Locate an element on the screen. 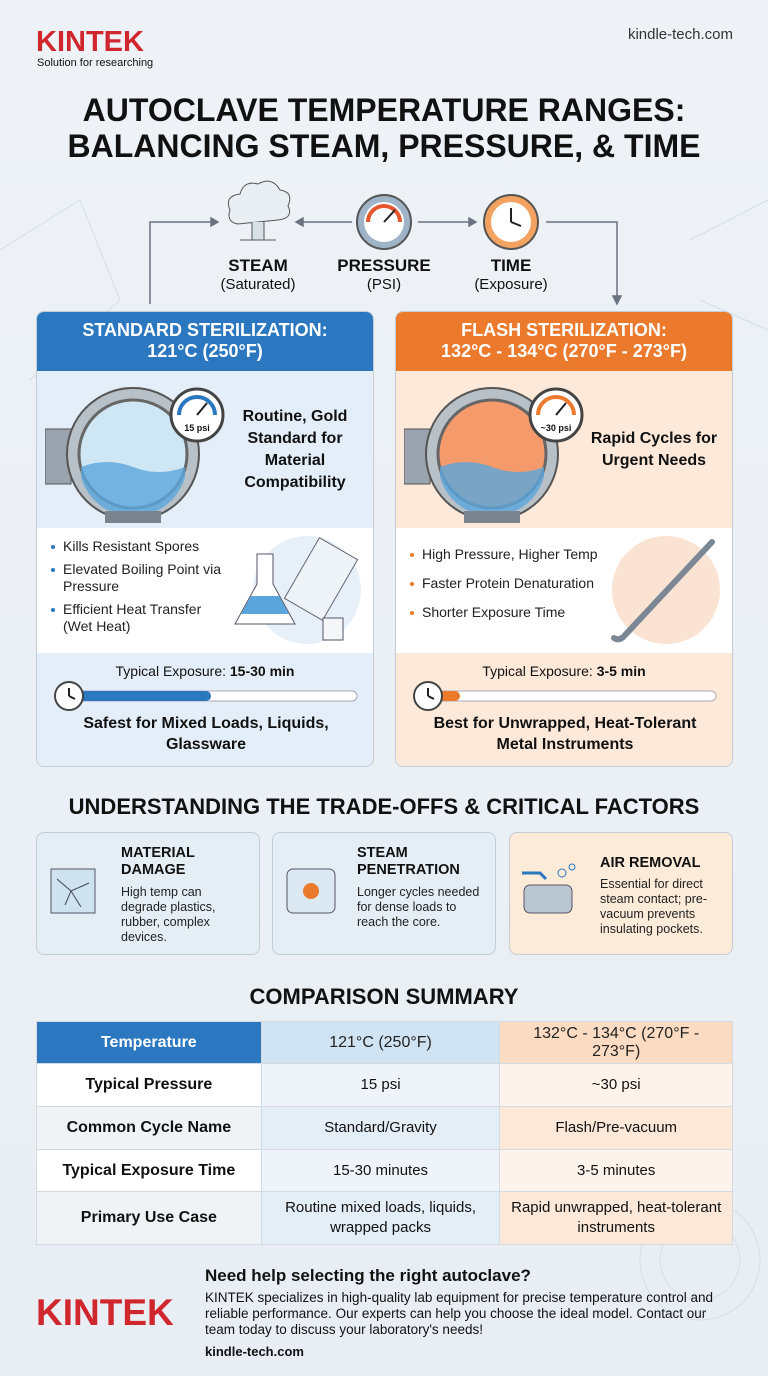 The width and height of the screenshot is (768, 1376). table-cell: ~30 psi is located at coordinates (616, 1085).